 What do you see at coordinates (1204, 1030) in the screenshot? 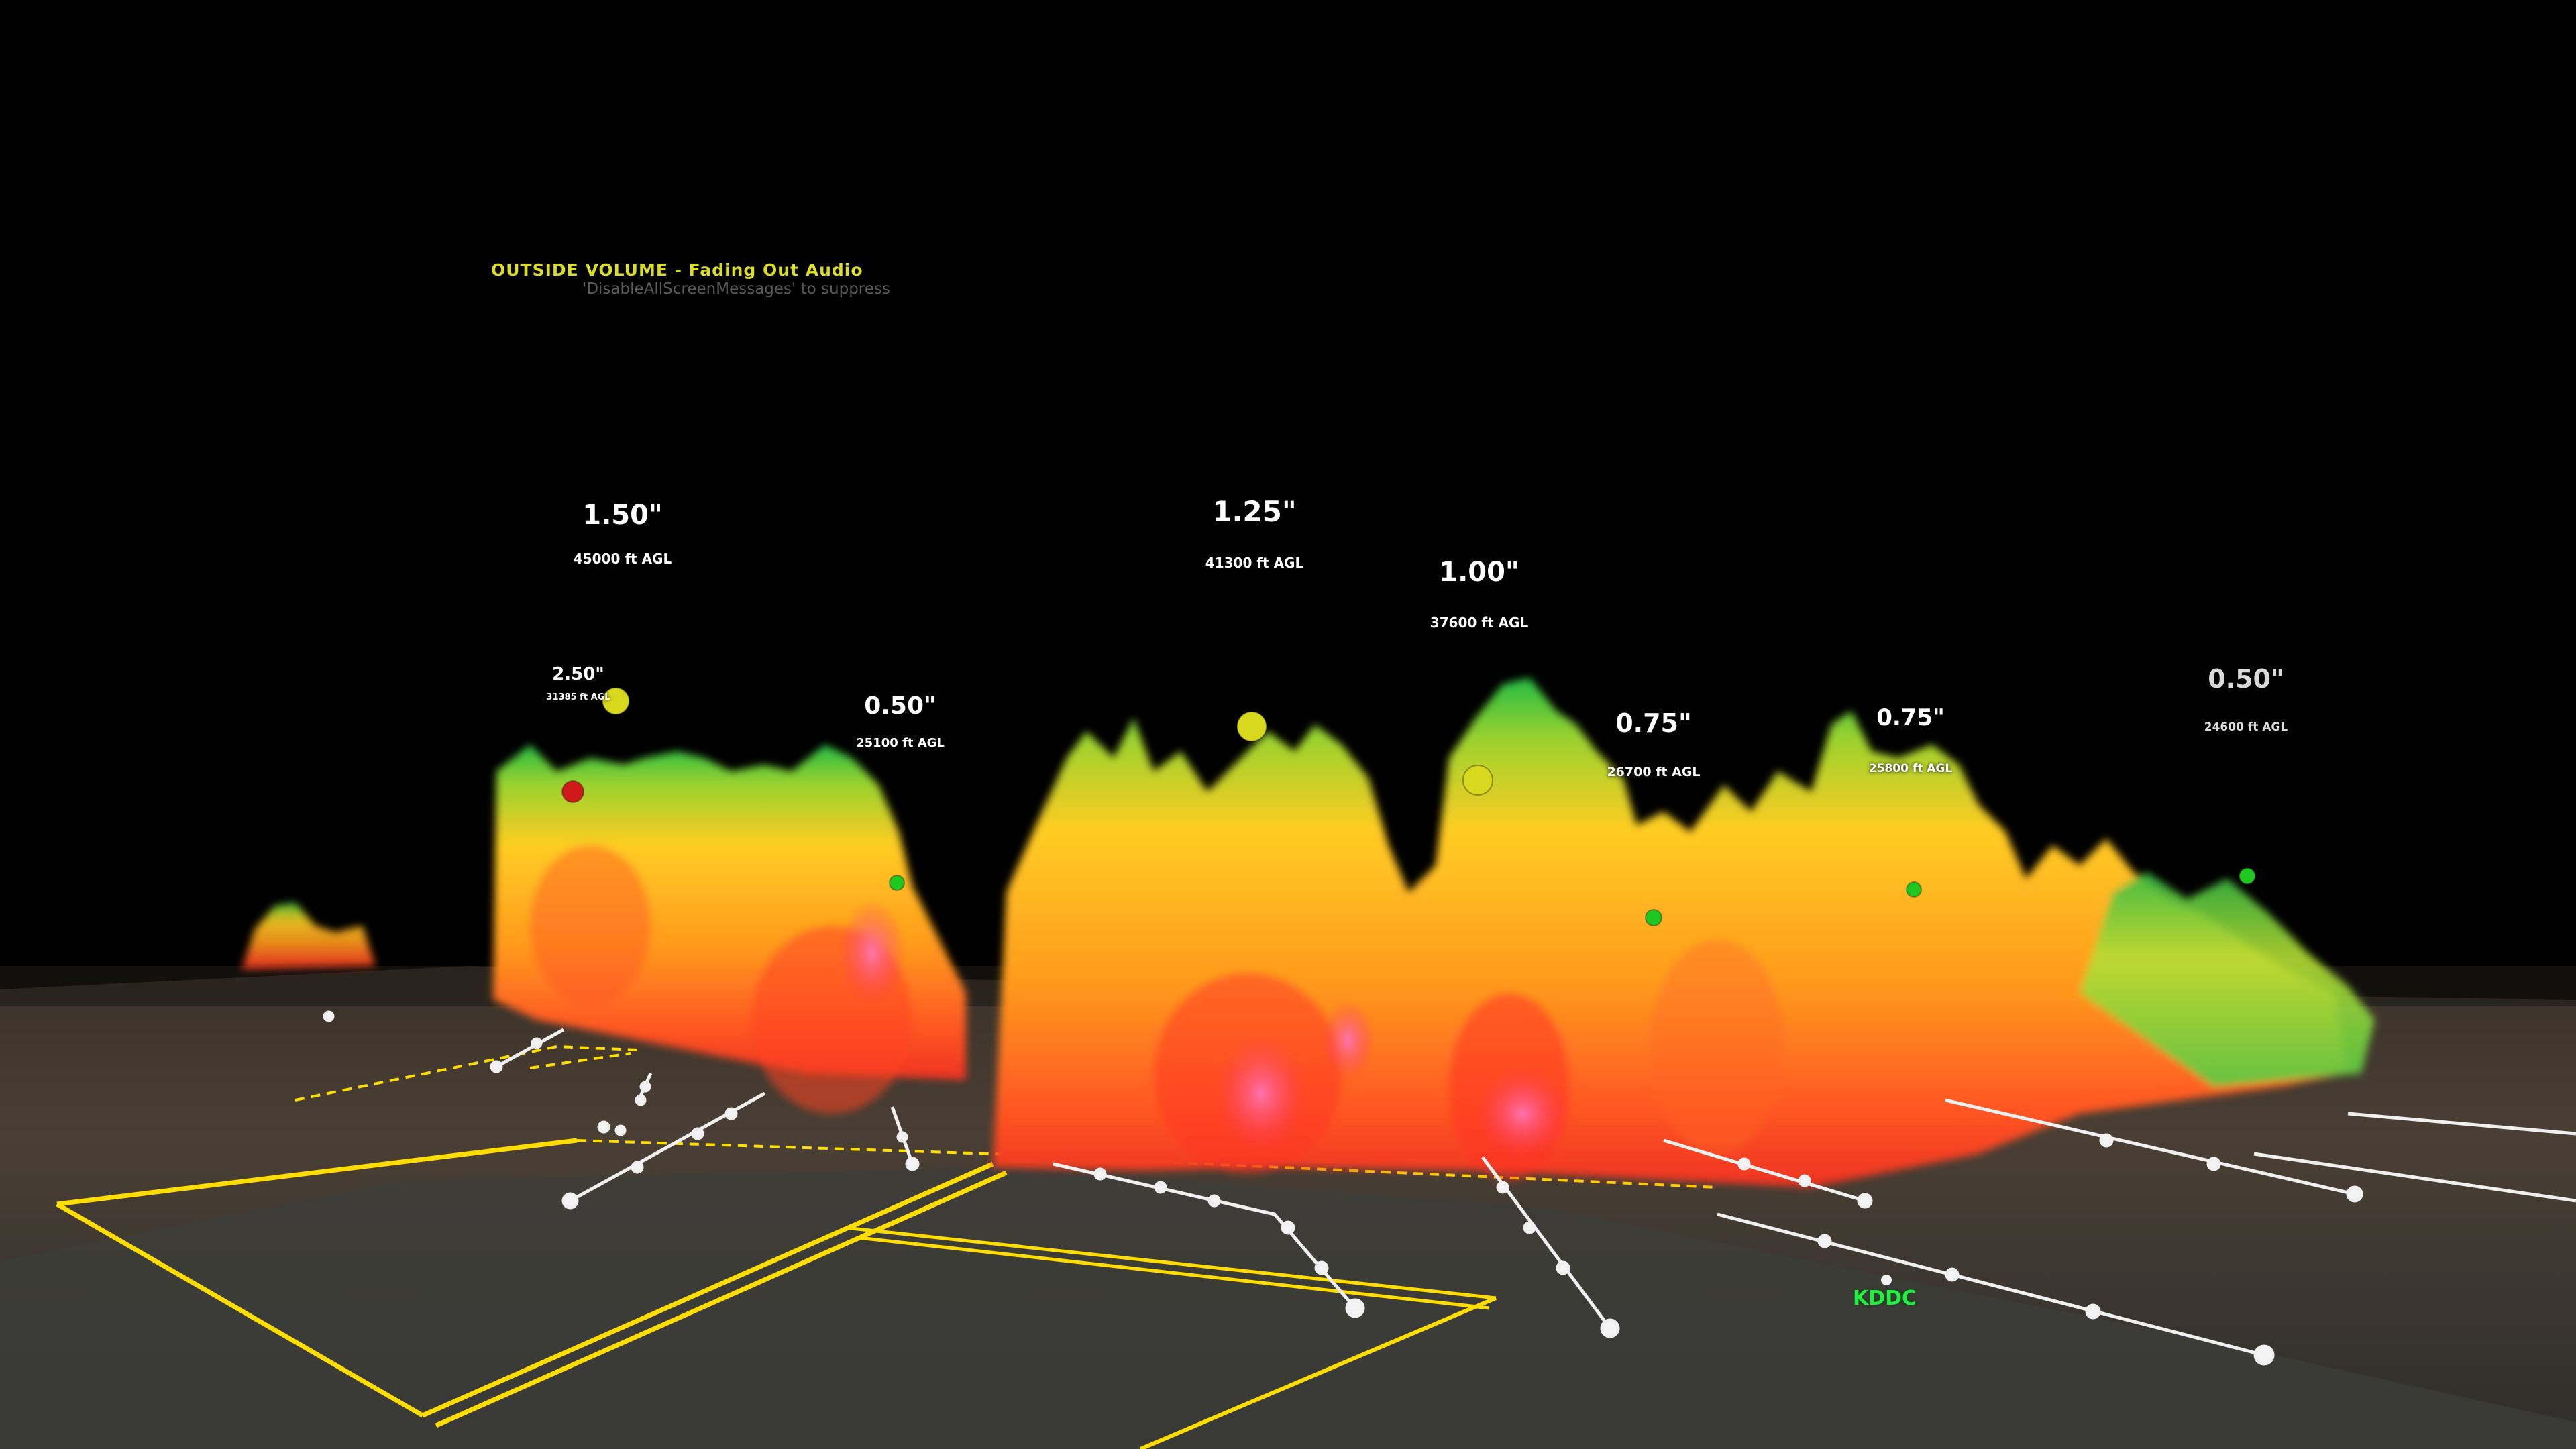
I see `reflectivity-cores` at bounding box center [1204, 1030].